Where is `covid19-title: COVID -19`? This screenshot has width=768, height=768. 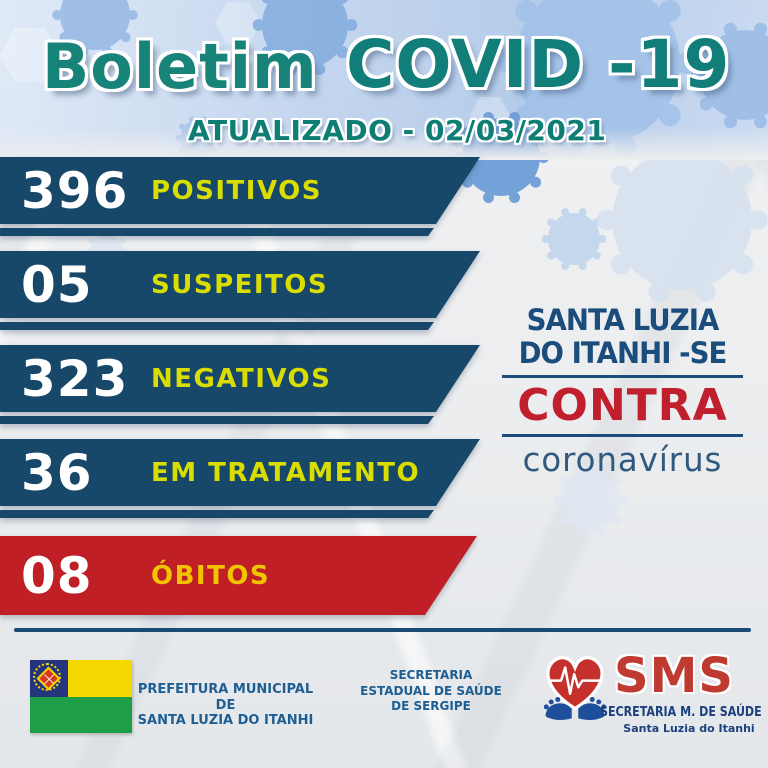
covid19-title: COVID -19 is located at coordinates (538, 64).